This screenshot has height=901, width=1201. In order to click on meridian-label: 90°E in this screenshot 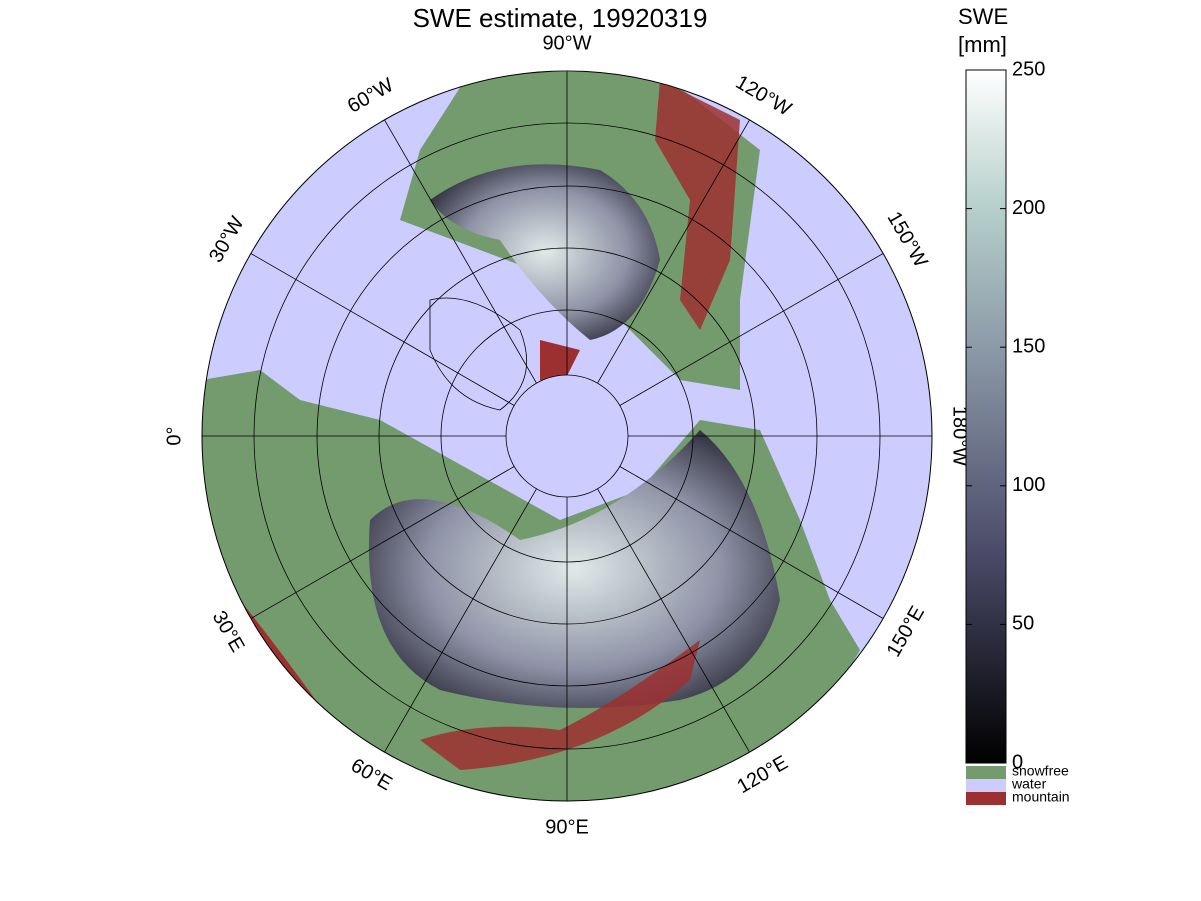, I will do `click(567, 827)`.